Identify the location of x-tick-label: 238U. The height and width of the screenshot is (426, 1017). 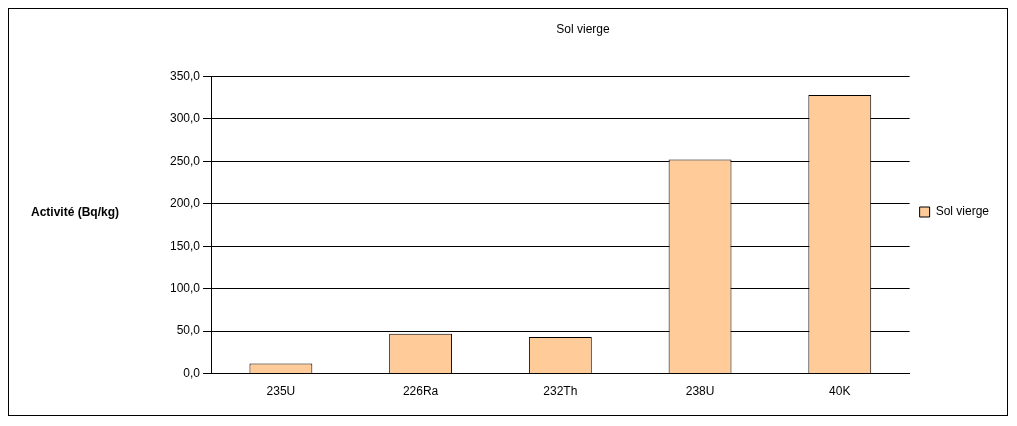
(700, 391).